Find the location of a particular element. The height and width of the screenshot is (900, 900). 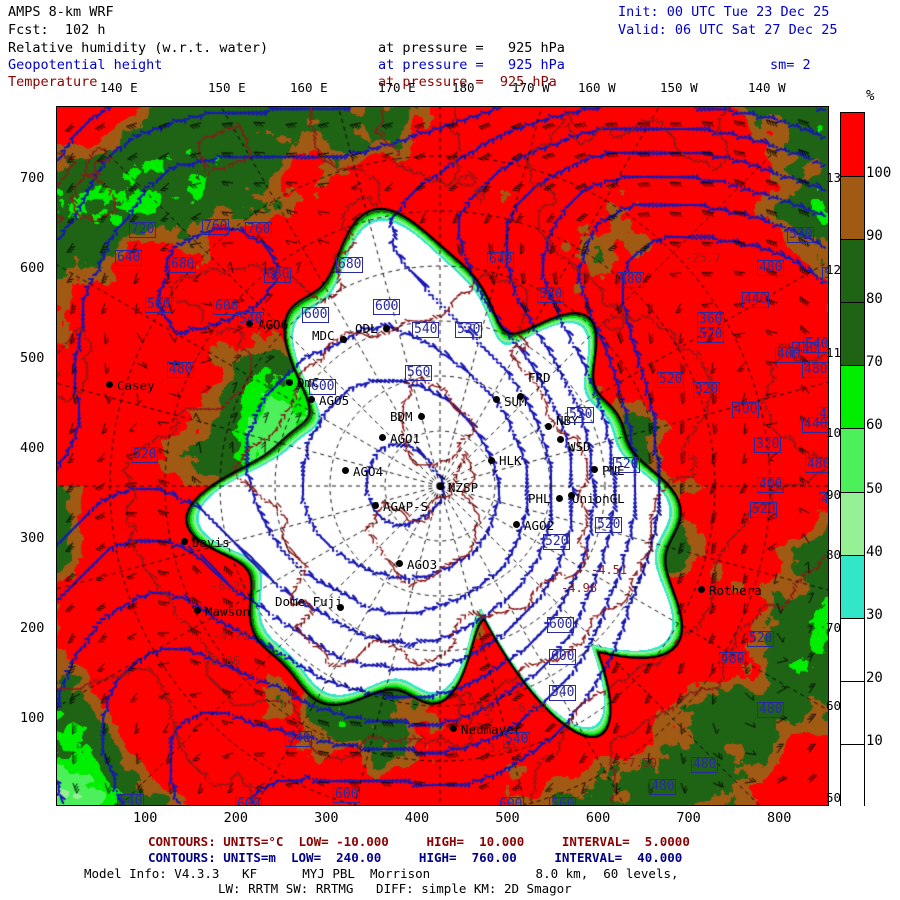

geopotential-contour-label: 720 is located at coordinates (143, 230).